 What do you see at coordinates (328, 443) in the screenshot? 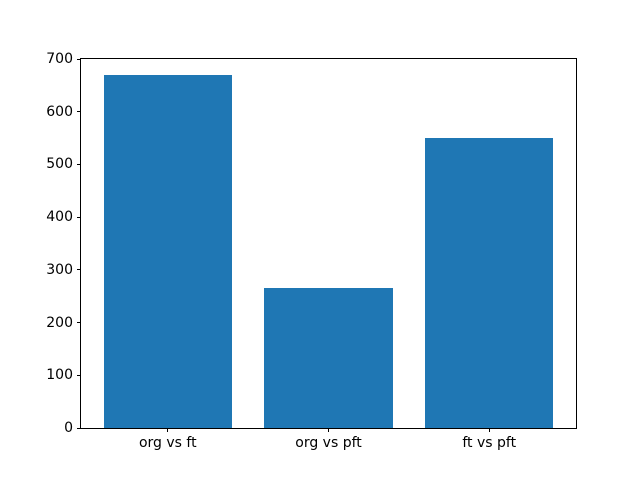
I see `x-tick-label: org vs pft` at bounding box center [328, 443].